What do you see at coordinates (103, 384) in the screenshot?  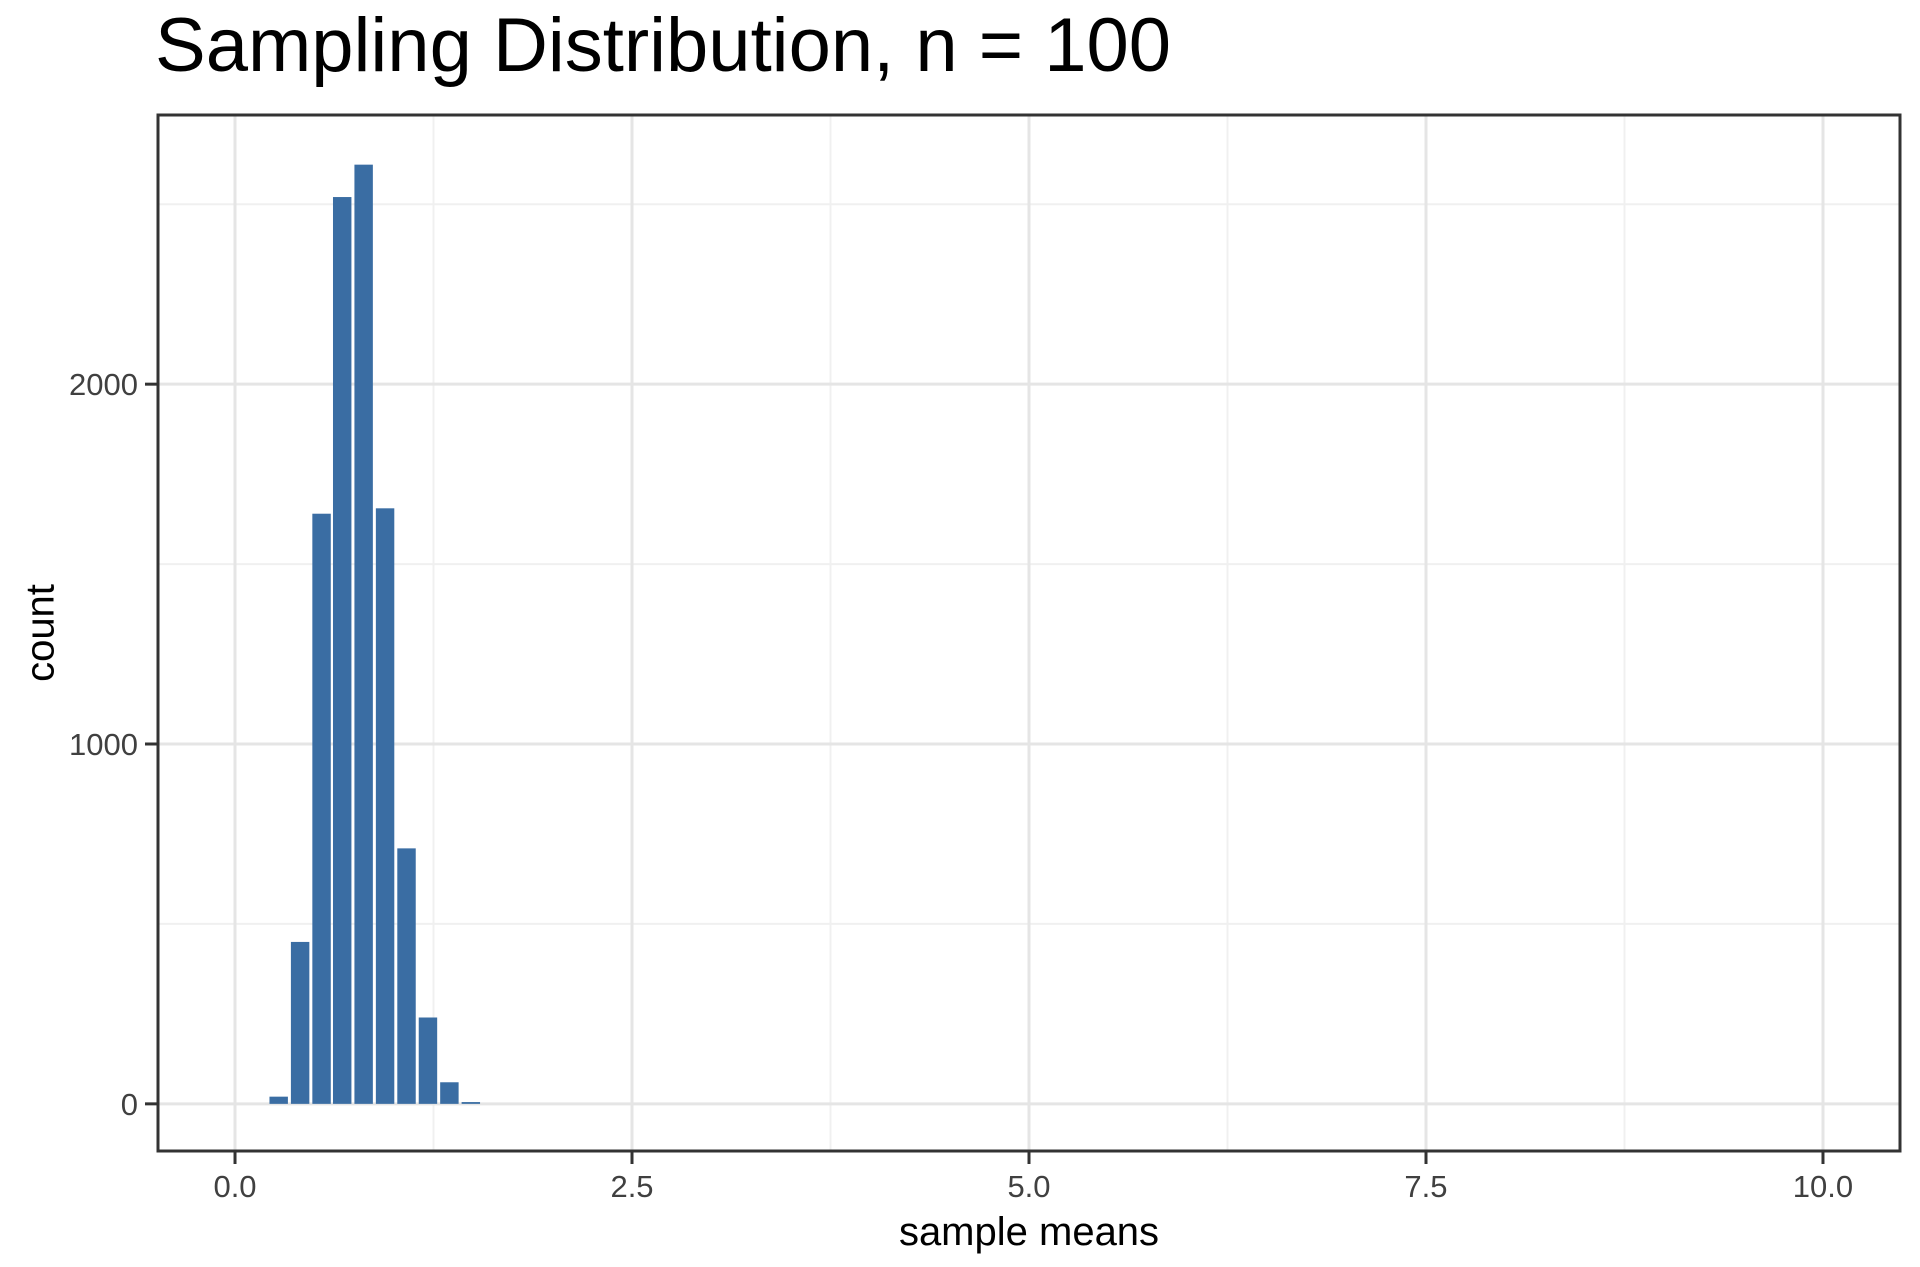 I see `y-tick-label: 2000` at bounding box center [103, 384].